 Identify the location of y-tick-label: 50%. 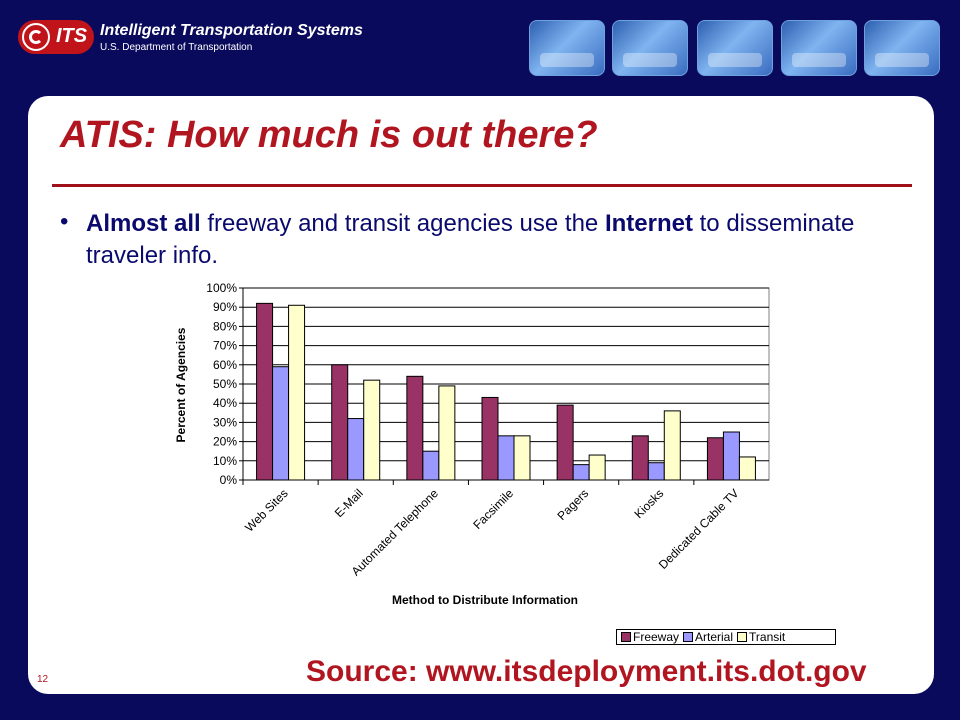
(225, 384).